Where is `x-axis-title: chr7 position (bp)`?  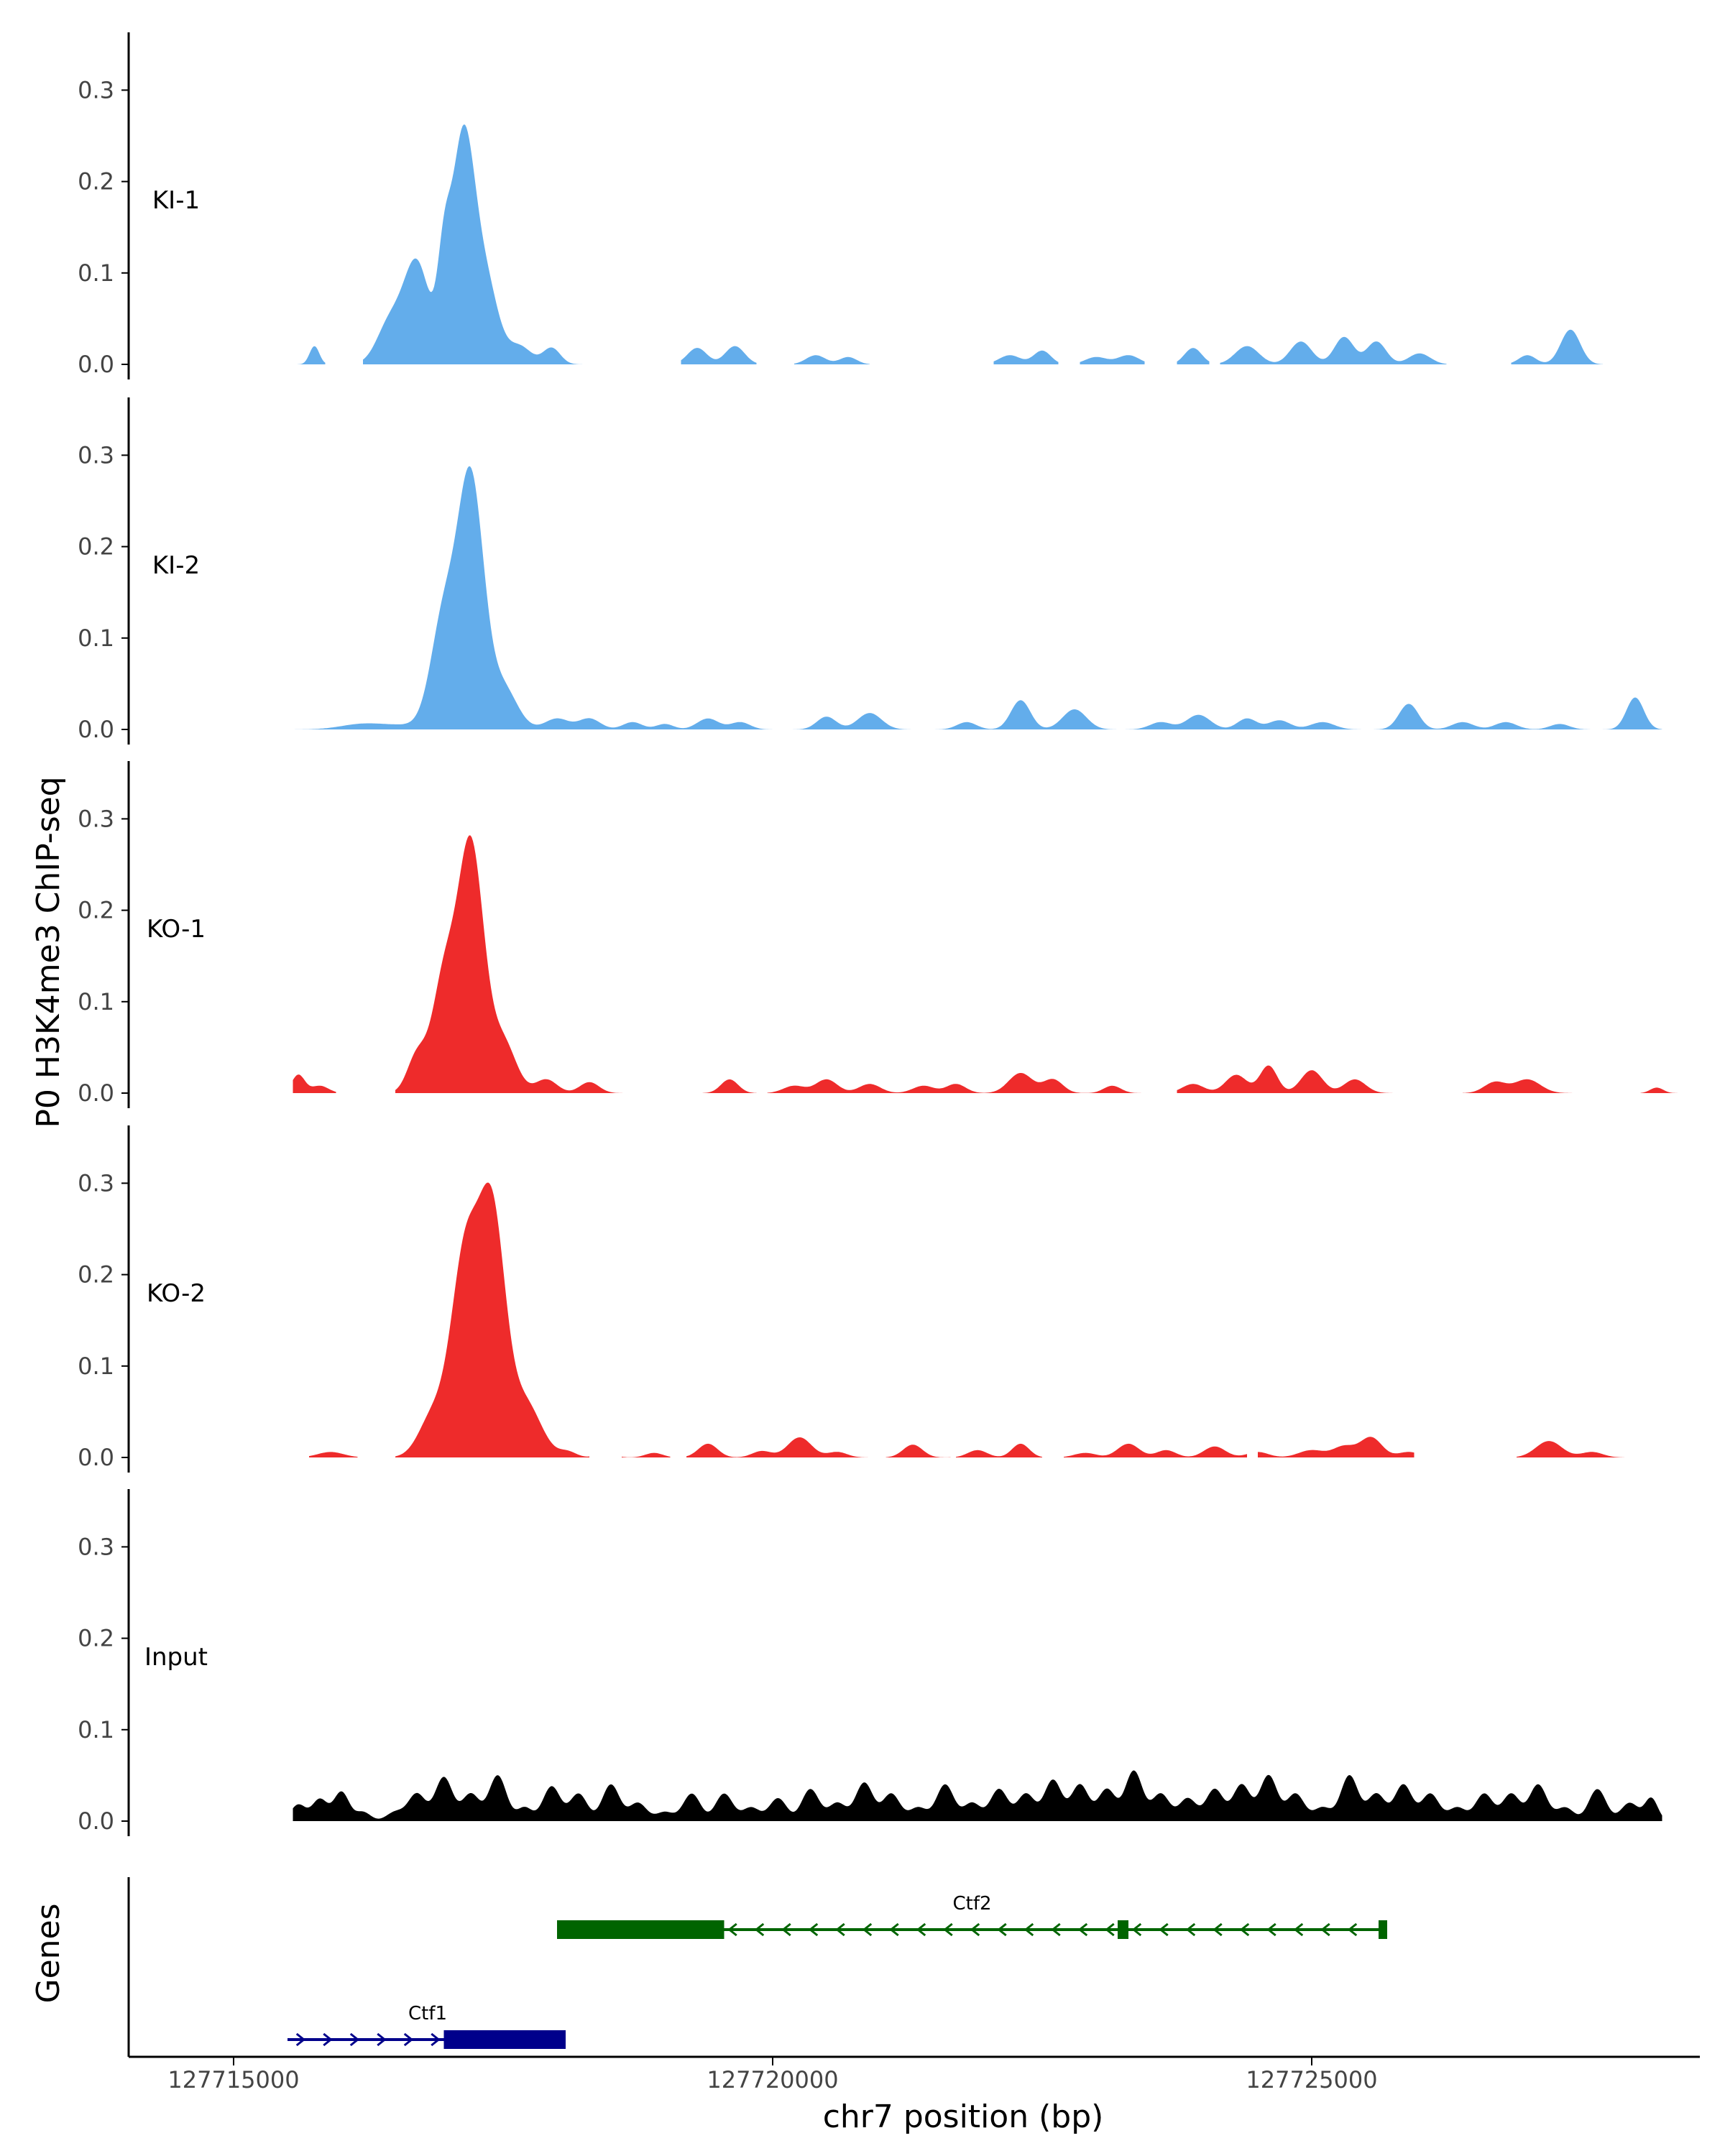
x-axis-title: chr7 position (bp) is located at coordinates (963, 2117).